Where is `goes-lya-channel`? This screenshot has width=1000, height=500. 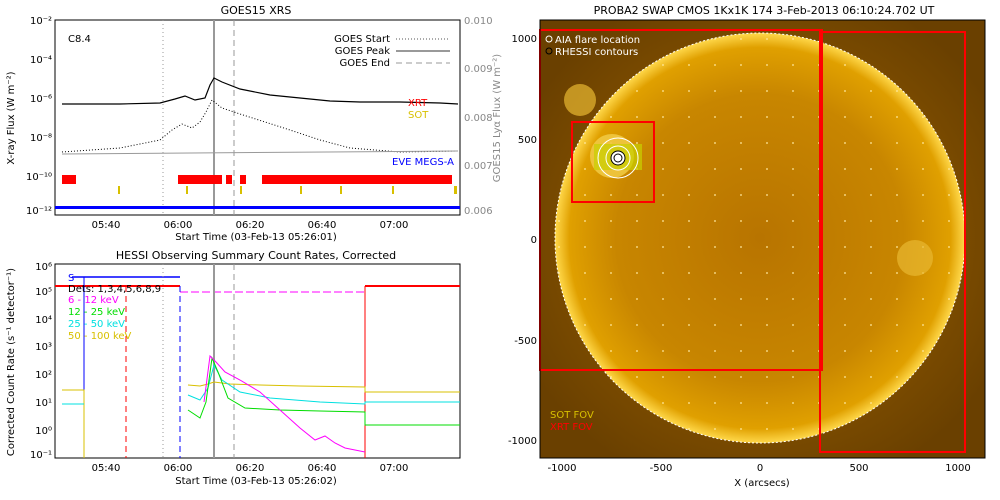
goes-lya-channel is located at coordinates (260, 152).